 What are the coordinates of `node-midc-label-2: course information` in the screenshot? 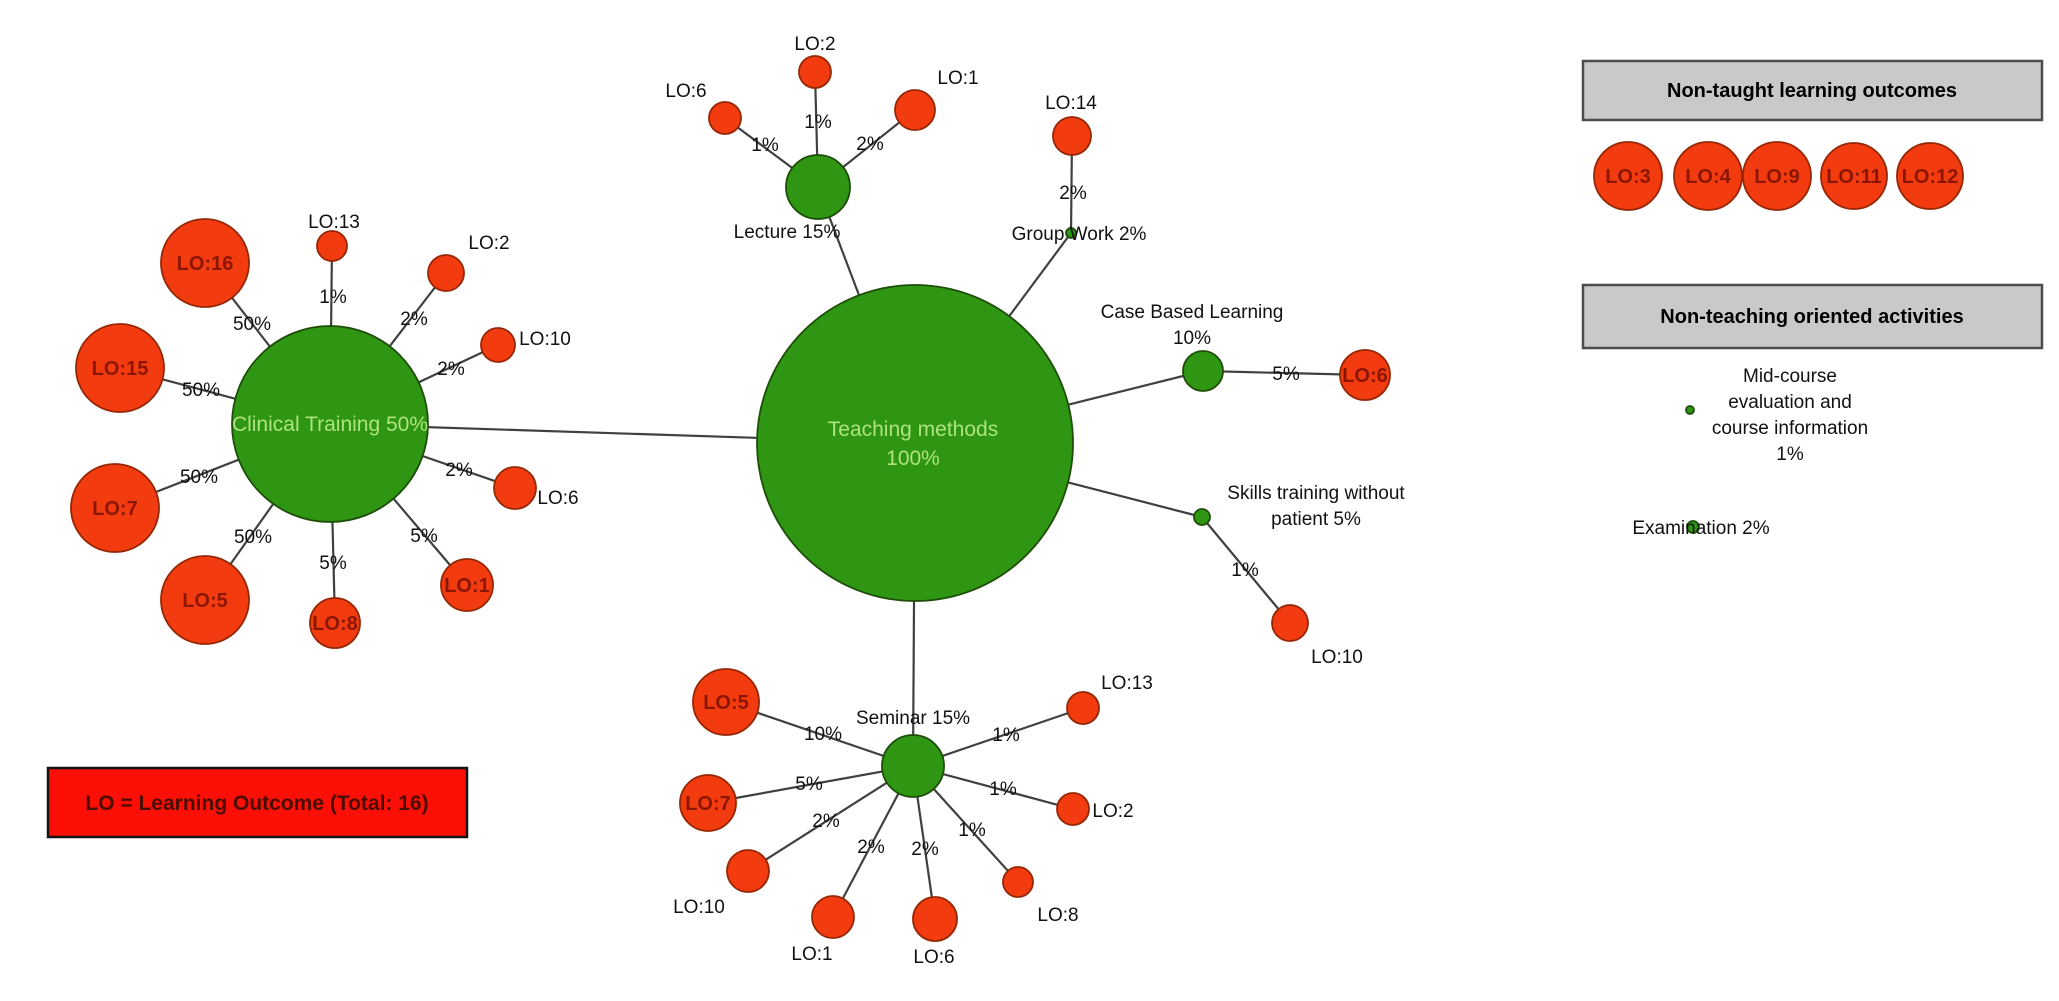 It's located at (1790, 428).